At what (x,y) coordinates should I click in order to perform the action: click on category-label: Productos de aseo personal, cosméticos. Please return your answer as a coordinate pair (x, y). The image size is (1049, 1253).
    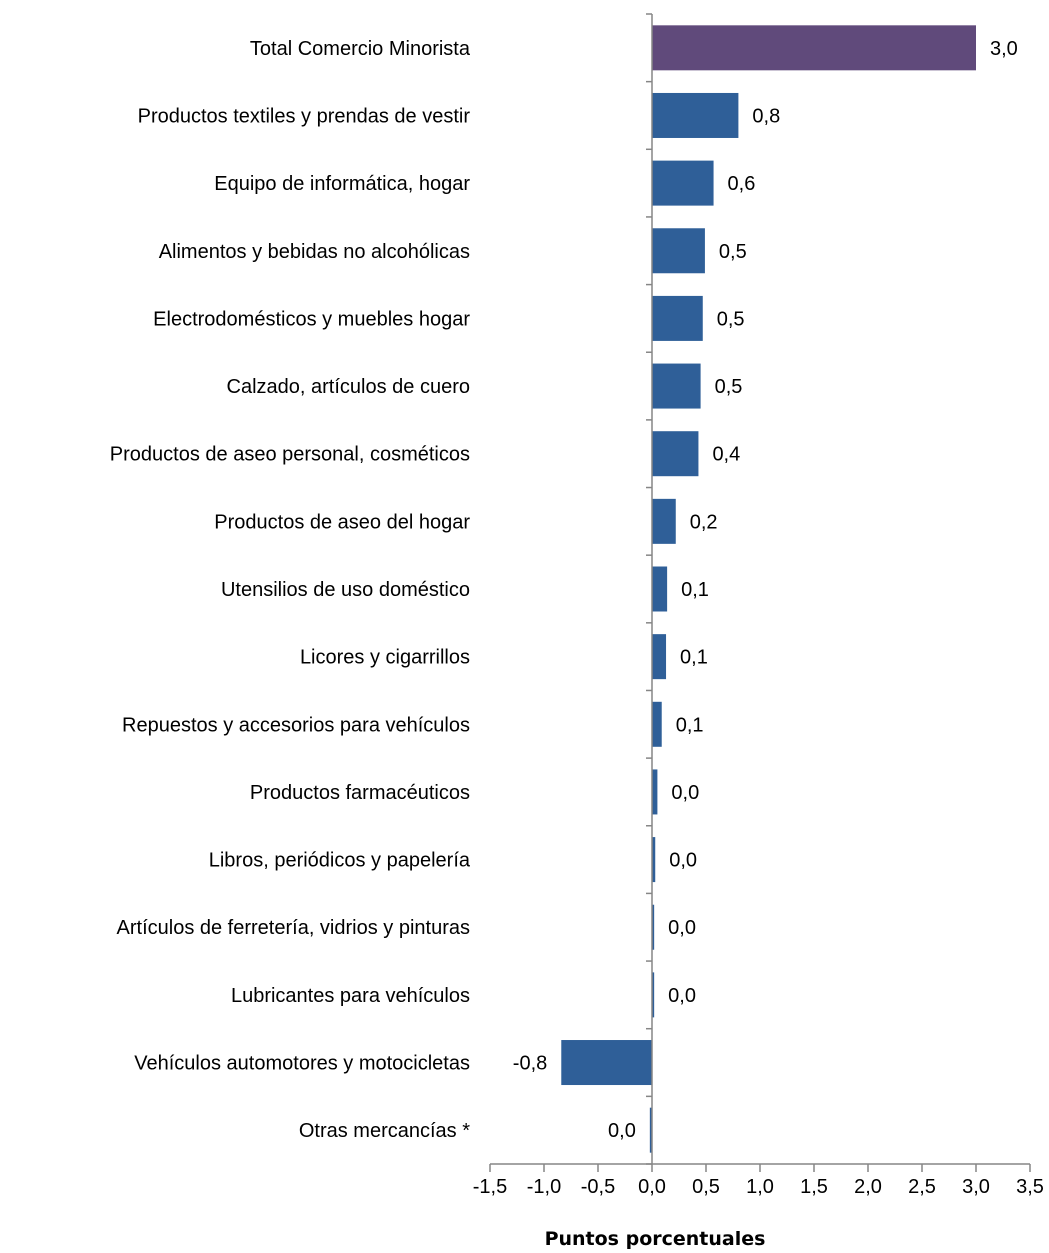
    Looking at the image, I should click on (290, 455).